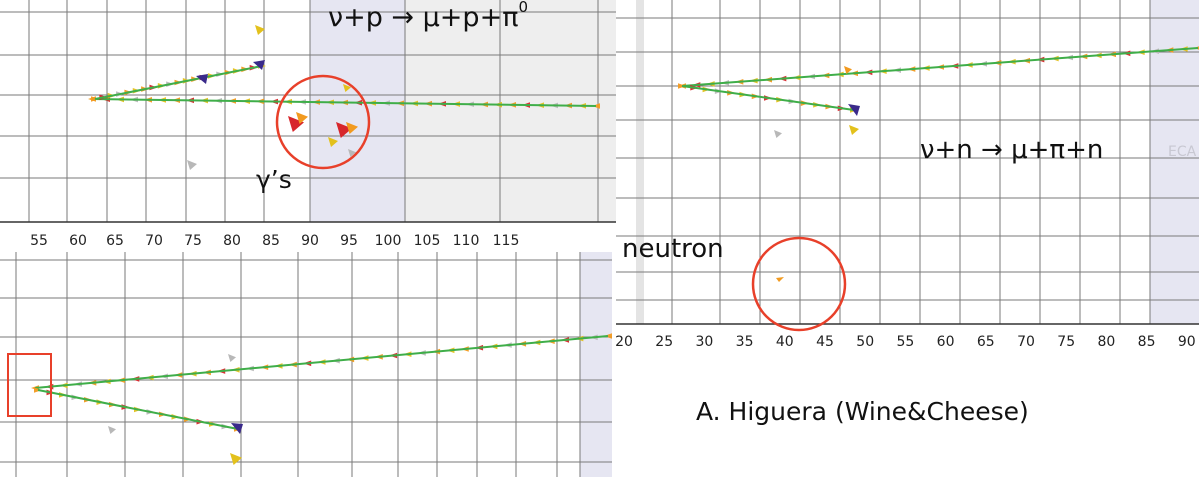 This screenshot has width=1199, height=477. I want to click on x-tick-label: 45, so click(825, 342).